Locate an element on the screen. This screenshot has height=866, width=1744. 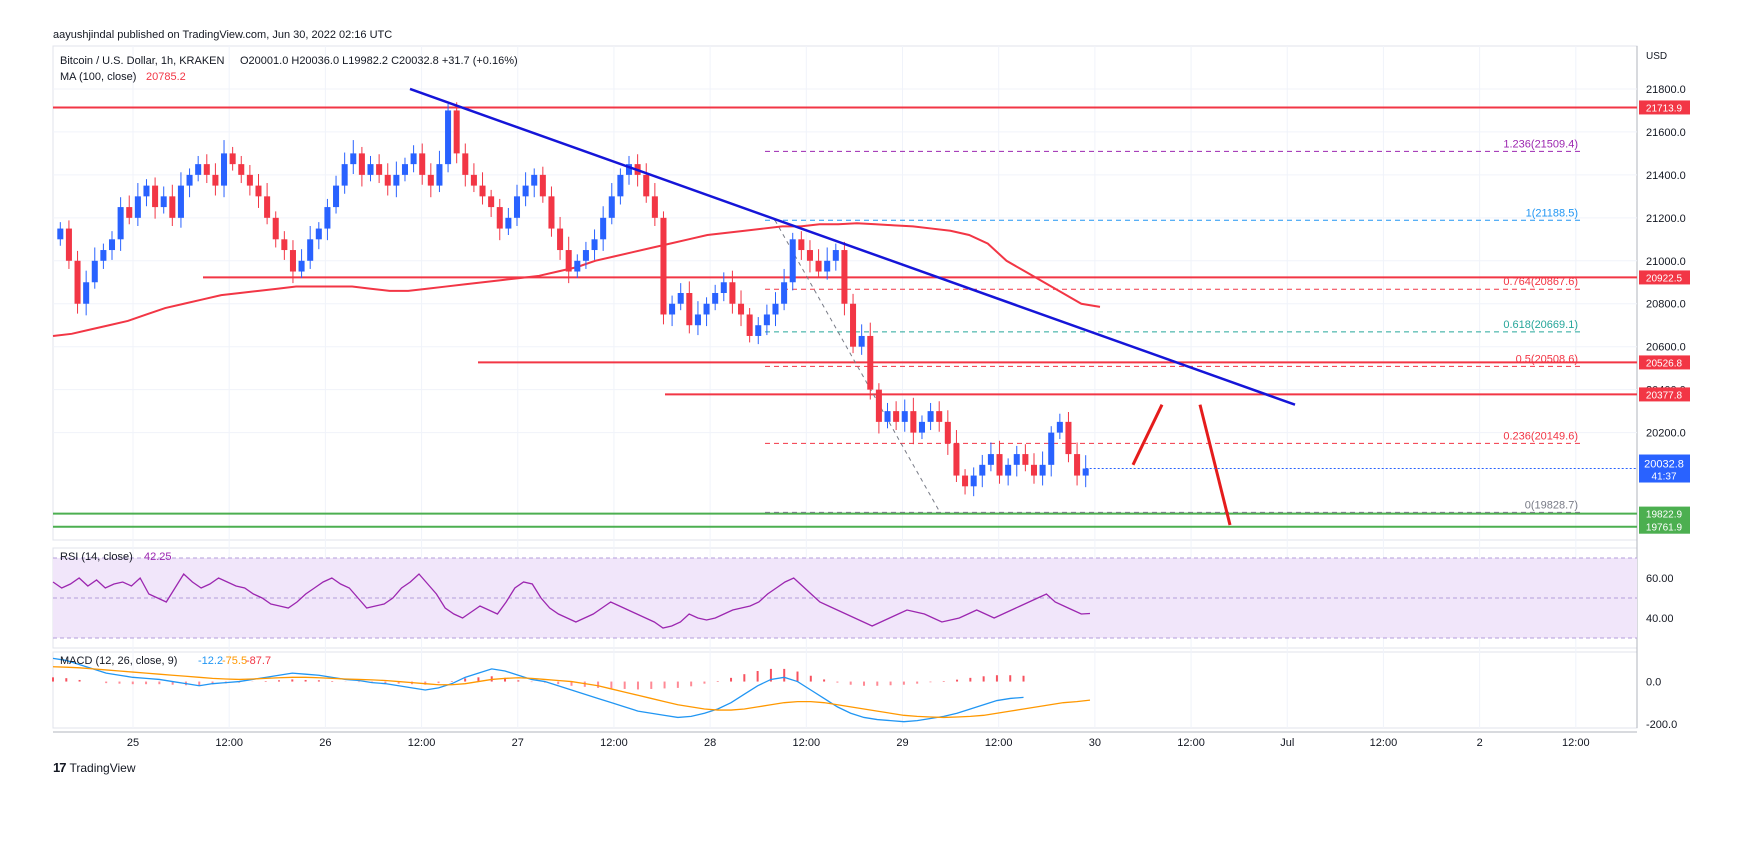
fib-level-label: 1(21188.5) is located at coordinates (1552, 213).